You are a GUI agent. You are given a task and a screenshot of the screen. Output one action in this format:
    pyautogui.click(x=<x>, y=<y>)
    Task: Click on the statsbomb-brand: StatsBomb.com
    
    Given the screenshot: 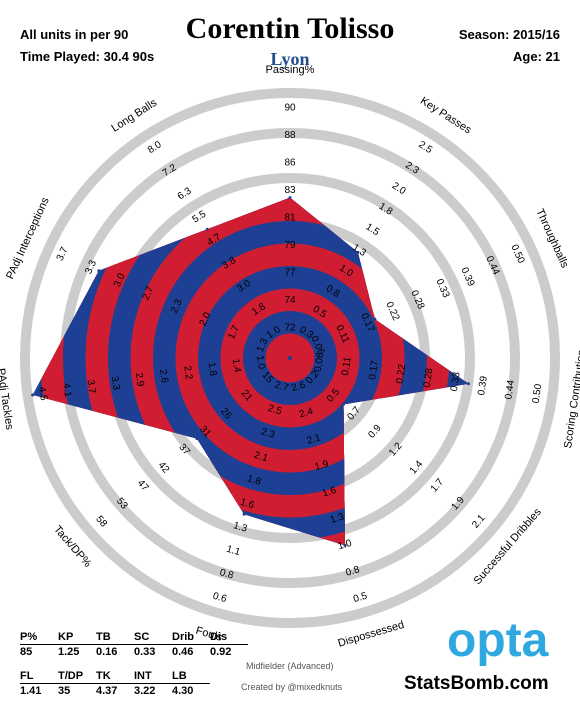 What is the action you would take?
    pyautogui.click(x=476, y=683)
    